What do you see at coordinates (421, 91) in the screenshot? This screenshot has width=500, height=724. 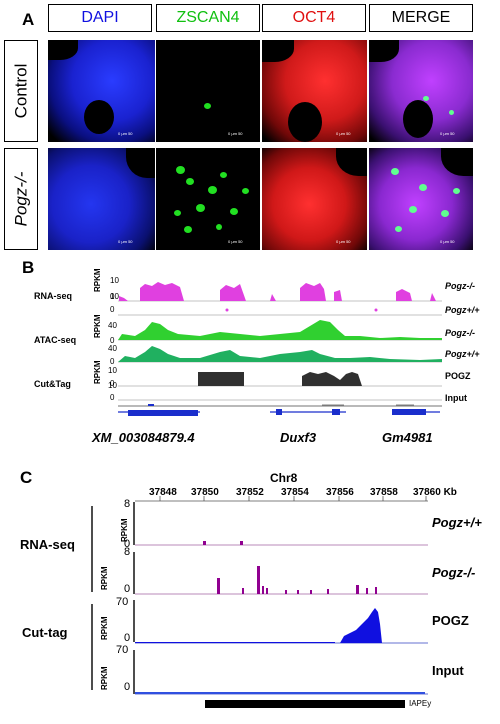 I see `micrograph-control-merge` at bounding box center [421, 91].